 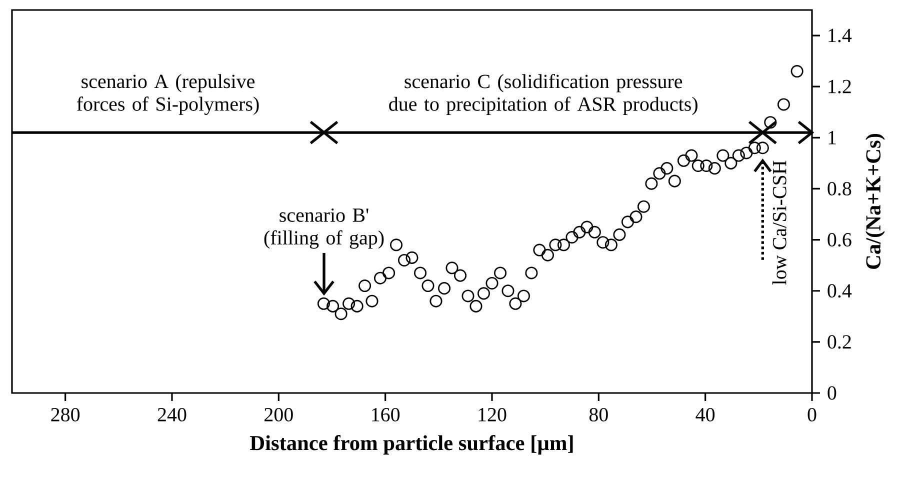 I want to click on x-axis-title: Distance from particle surface [µm], so click(x=411, y=445).